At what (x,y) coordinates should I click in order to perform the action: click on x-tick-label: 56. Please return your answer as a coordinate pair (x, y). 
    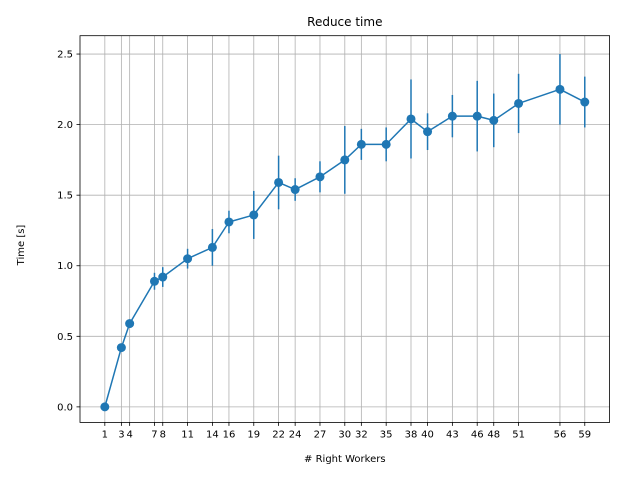
    Looking at the image, I should click on (560, 434).